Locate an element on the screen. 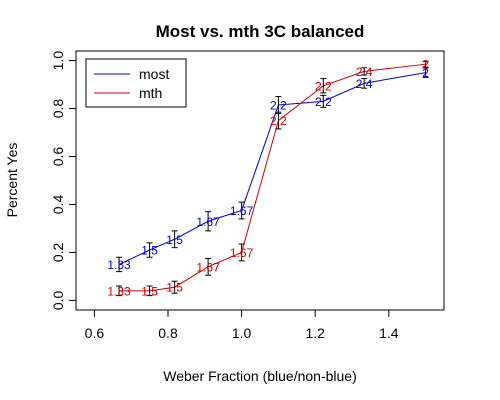 The image size is (500, 400). legend-label-mth: mth is located at coordinates (150, 93).